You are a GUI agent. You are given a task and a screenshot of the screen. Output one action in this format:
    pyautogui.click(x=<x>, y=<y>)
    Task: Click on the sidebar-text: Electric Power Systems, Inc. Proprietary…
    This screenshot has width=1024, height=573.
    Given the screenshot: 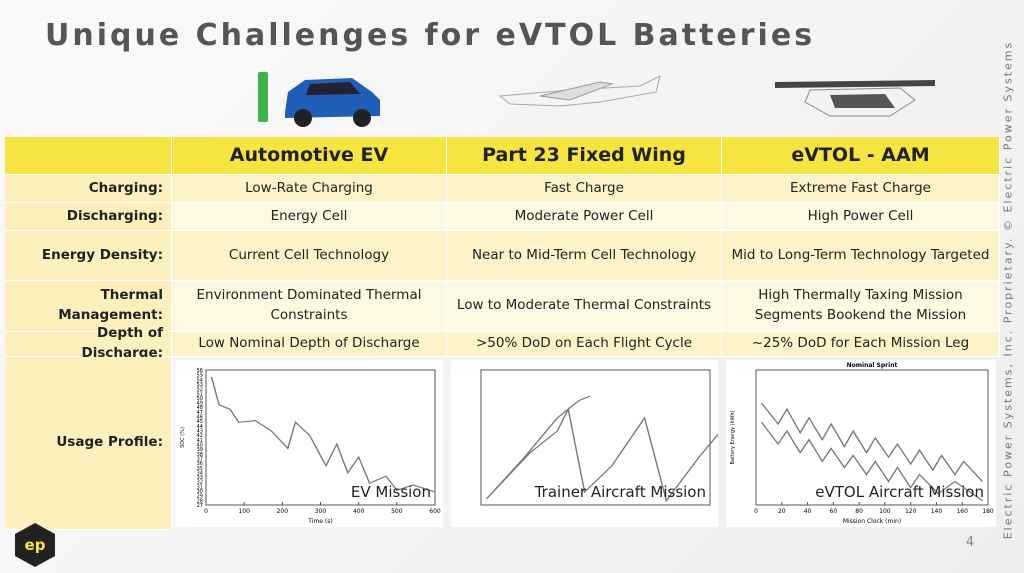 What is the action you would take?
    pyautogui.click(x=1008, y=290)
    